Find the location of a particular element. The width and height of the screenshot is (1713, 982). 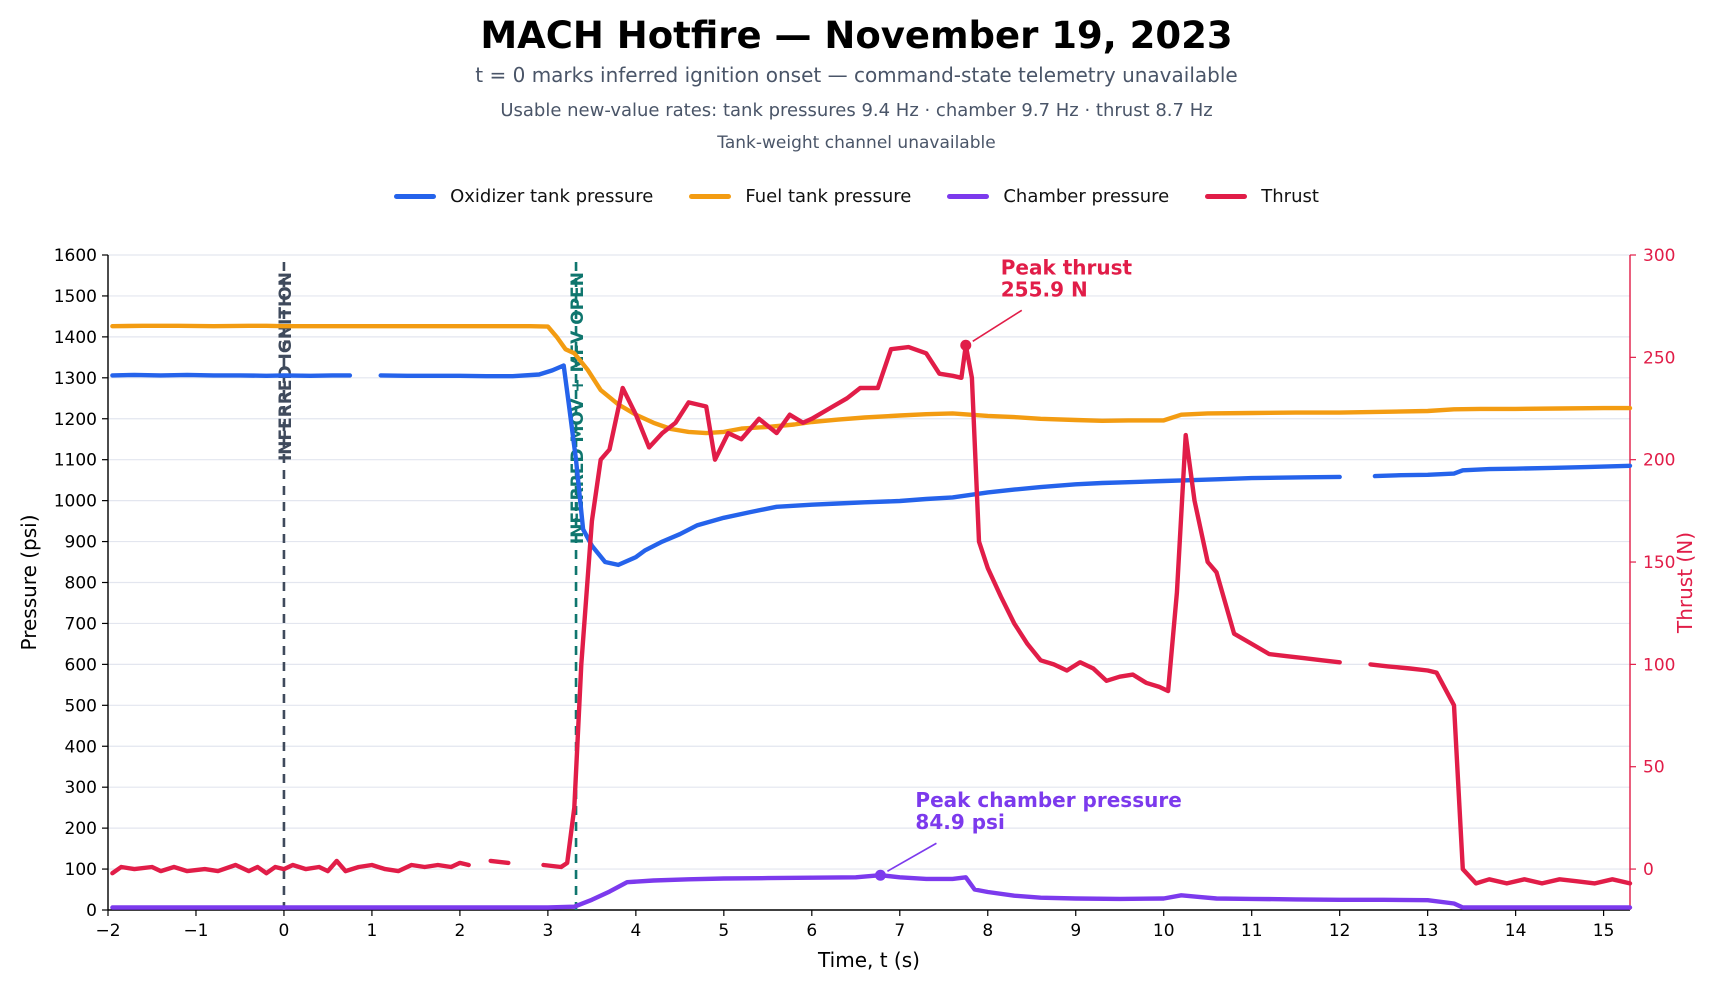

legend-label-thrust: Thrust is located at coordinates (1290, 196).